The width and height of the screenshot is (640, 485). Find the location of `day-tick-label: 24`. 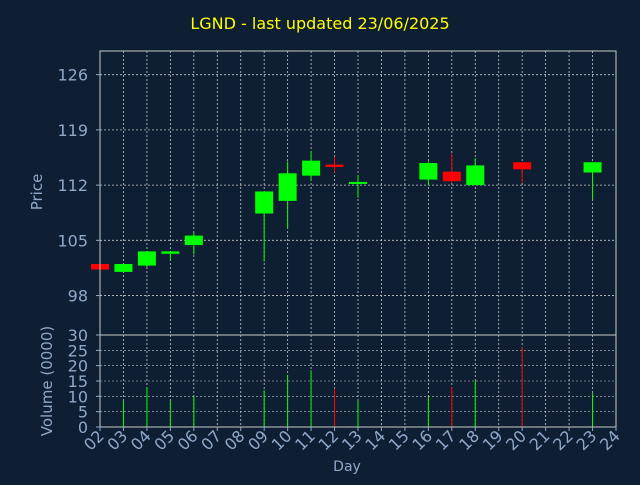

day-tick-label: 24 is located at coordinates (610, 440).